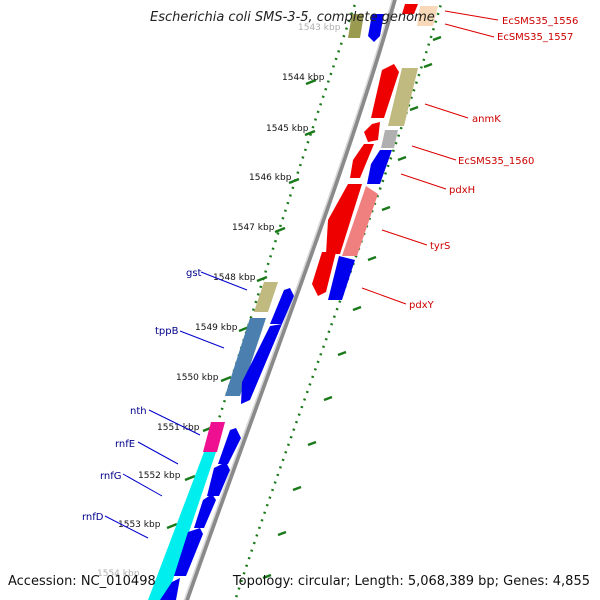 This screenshot has width=600, height=600. Describe the element at coordinates (422, 305) in the screenshot. I see `gene-label-right: pdxY` at that location.